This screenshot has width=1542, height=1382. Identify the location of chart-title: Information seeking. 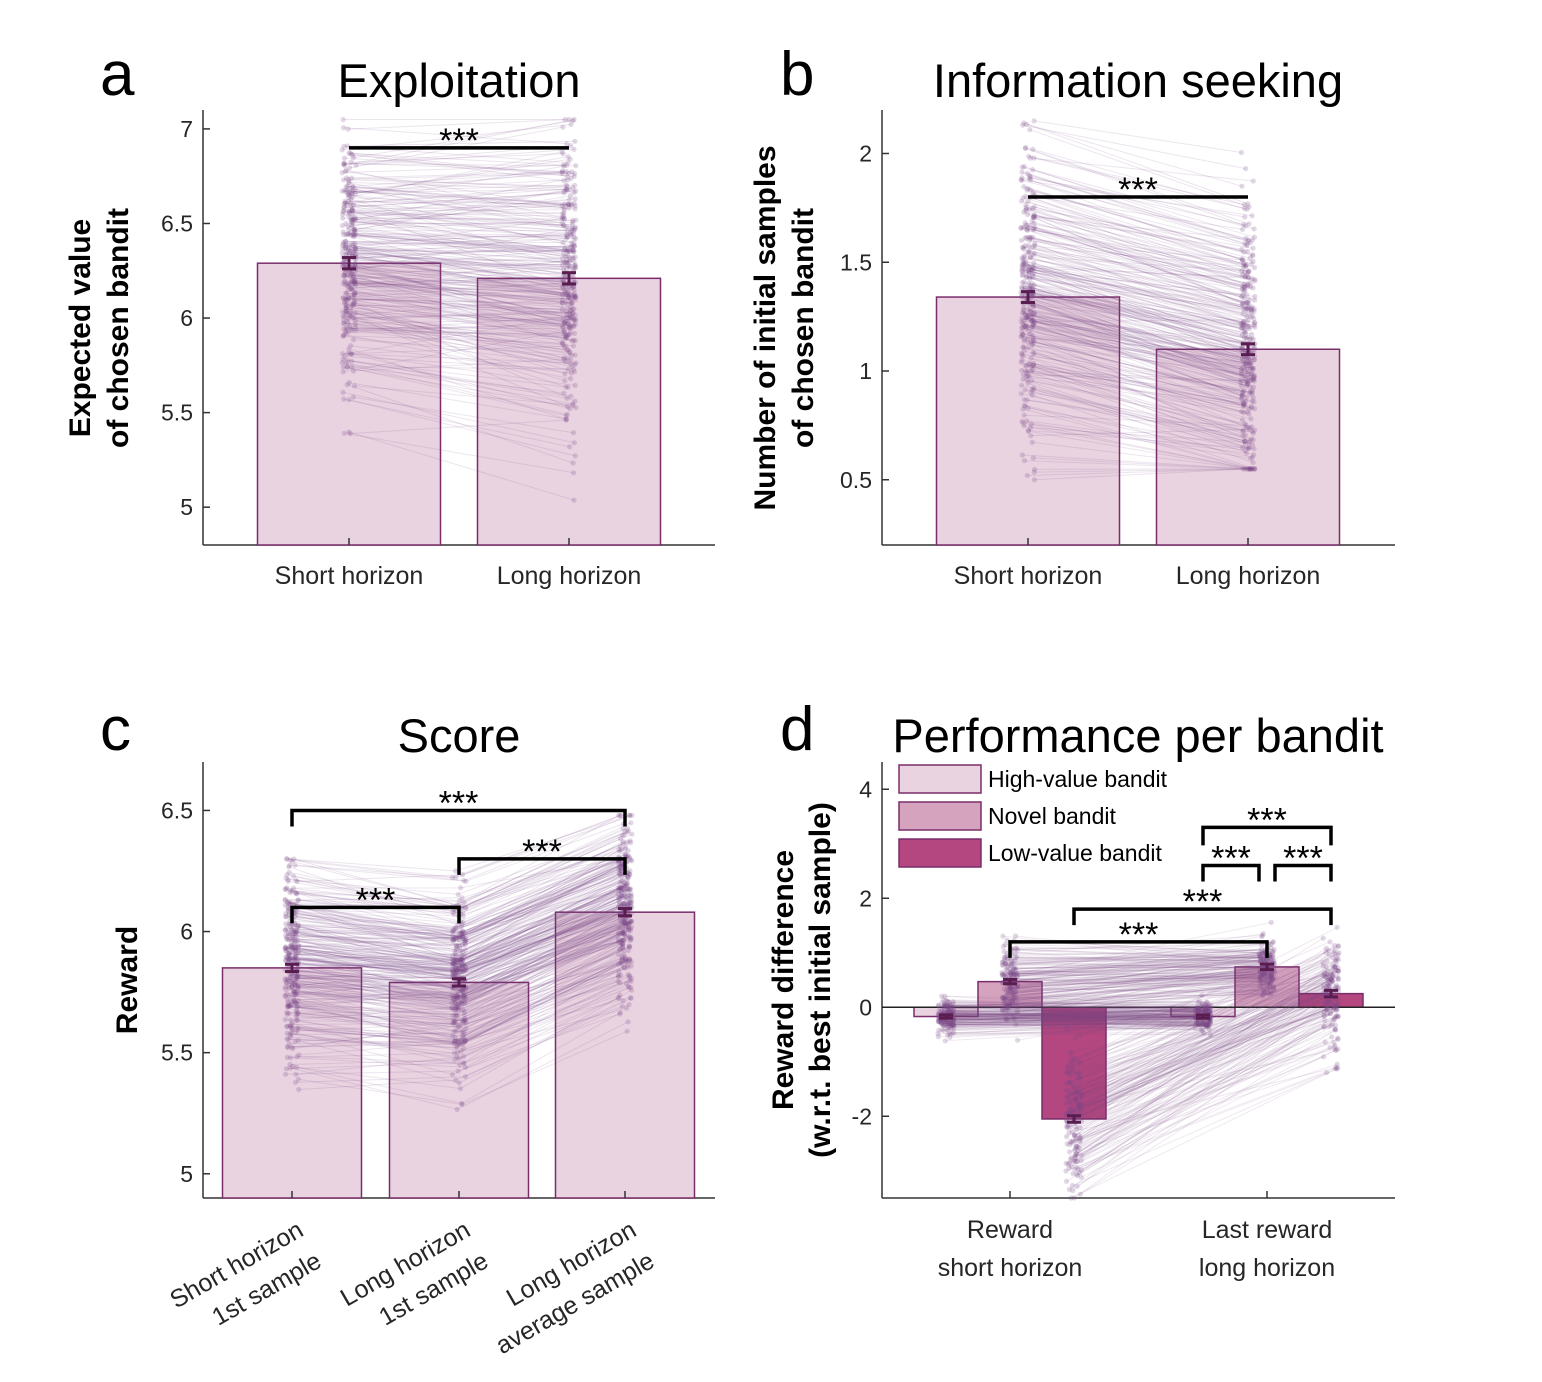
(1138, 80).